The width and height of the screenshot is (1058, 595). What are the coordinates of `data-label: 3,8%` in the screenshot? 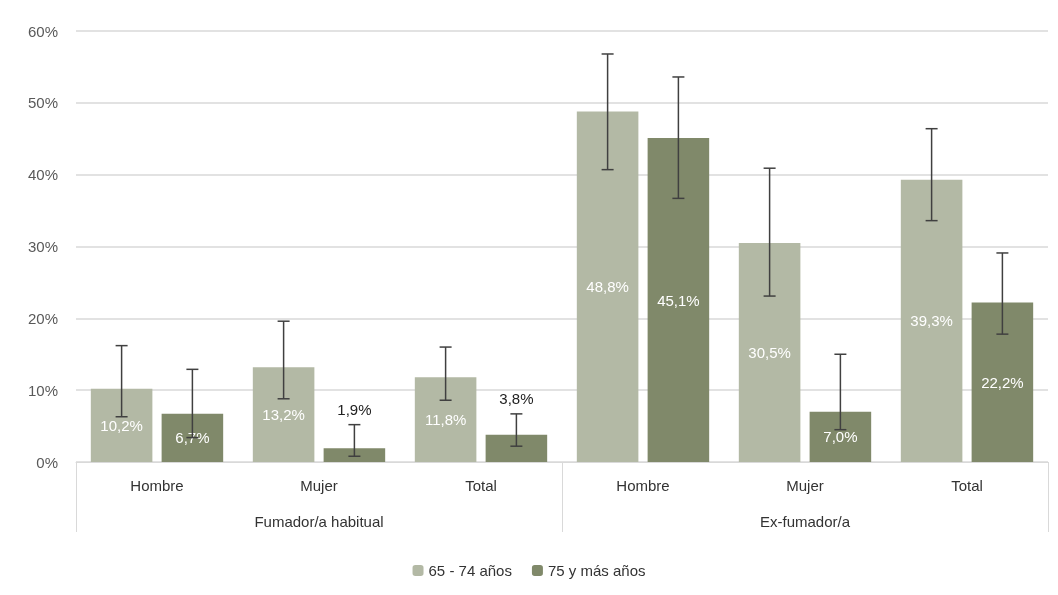 It's located at (516, 398).